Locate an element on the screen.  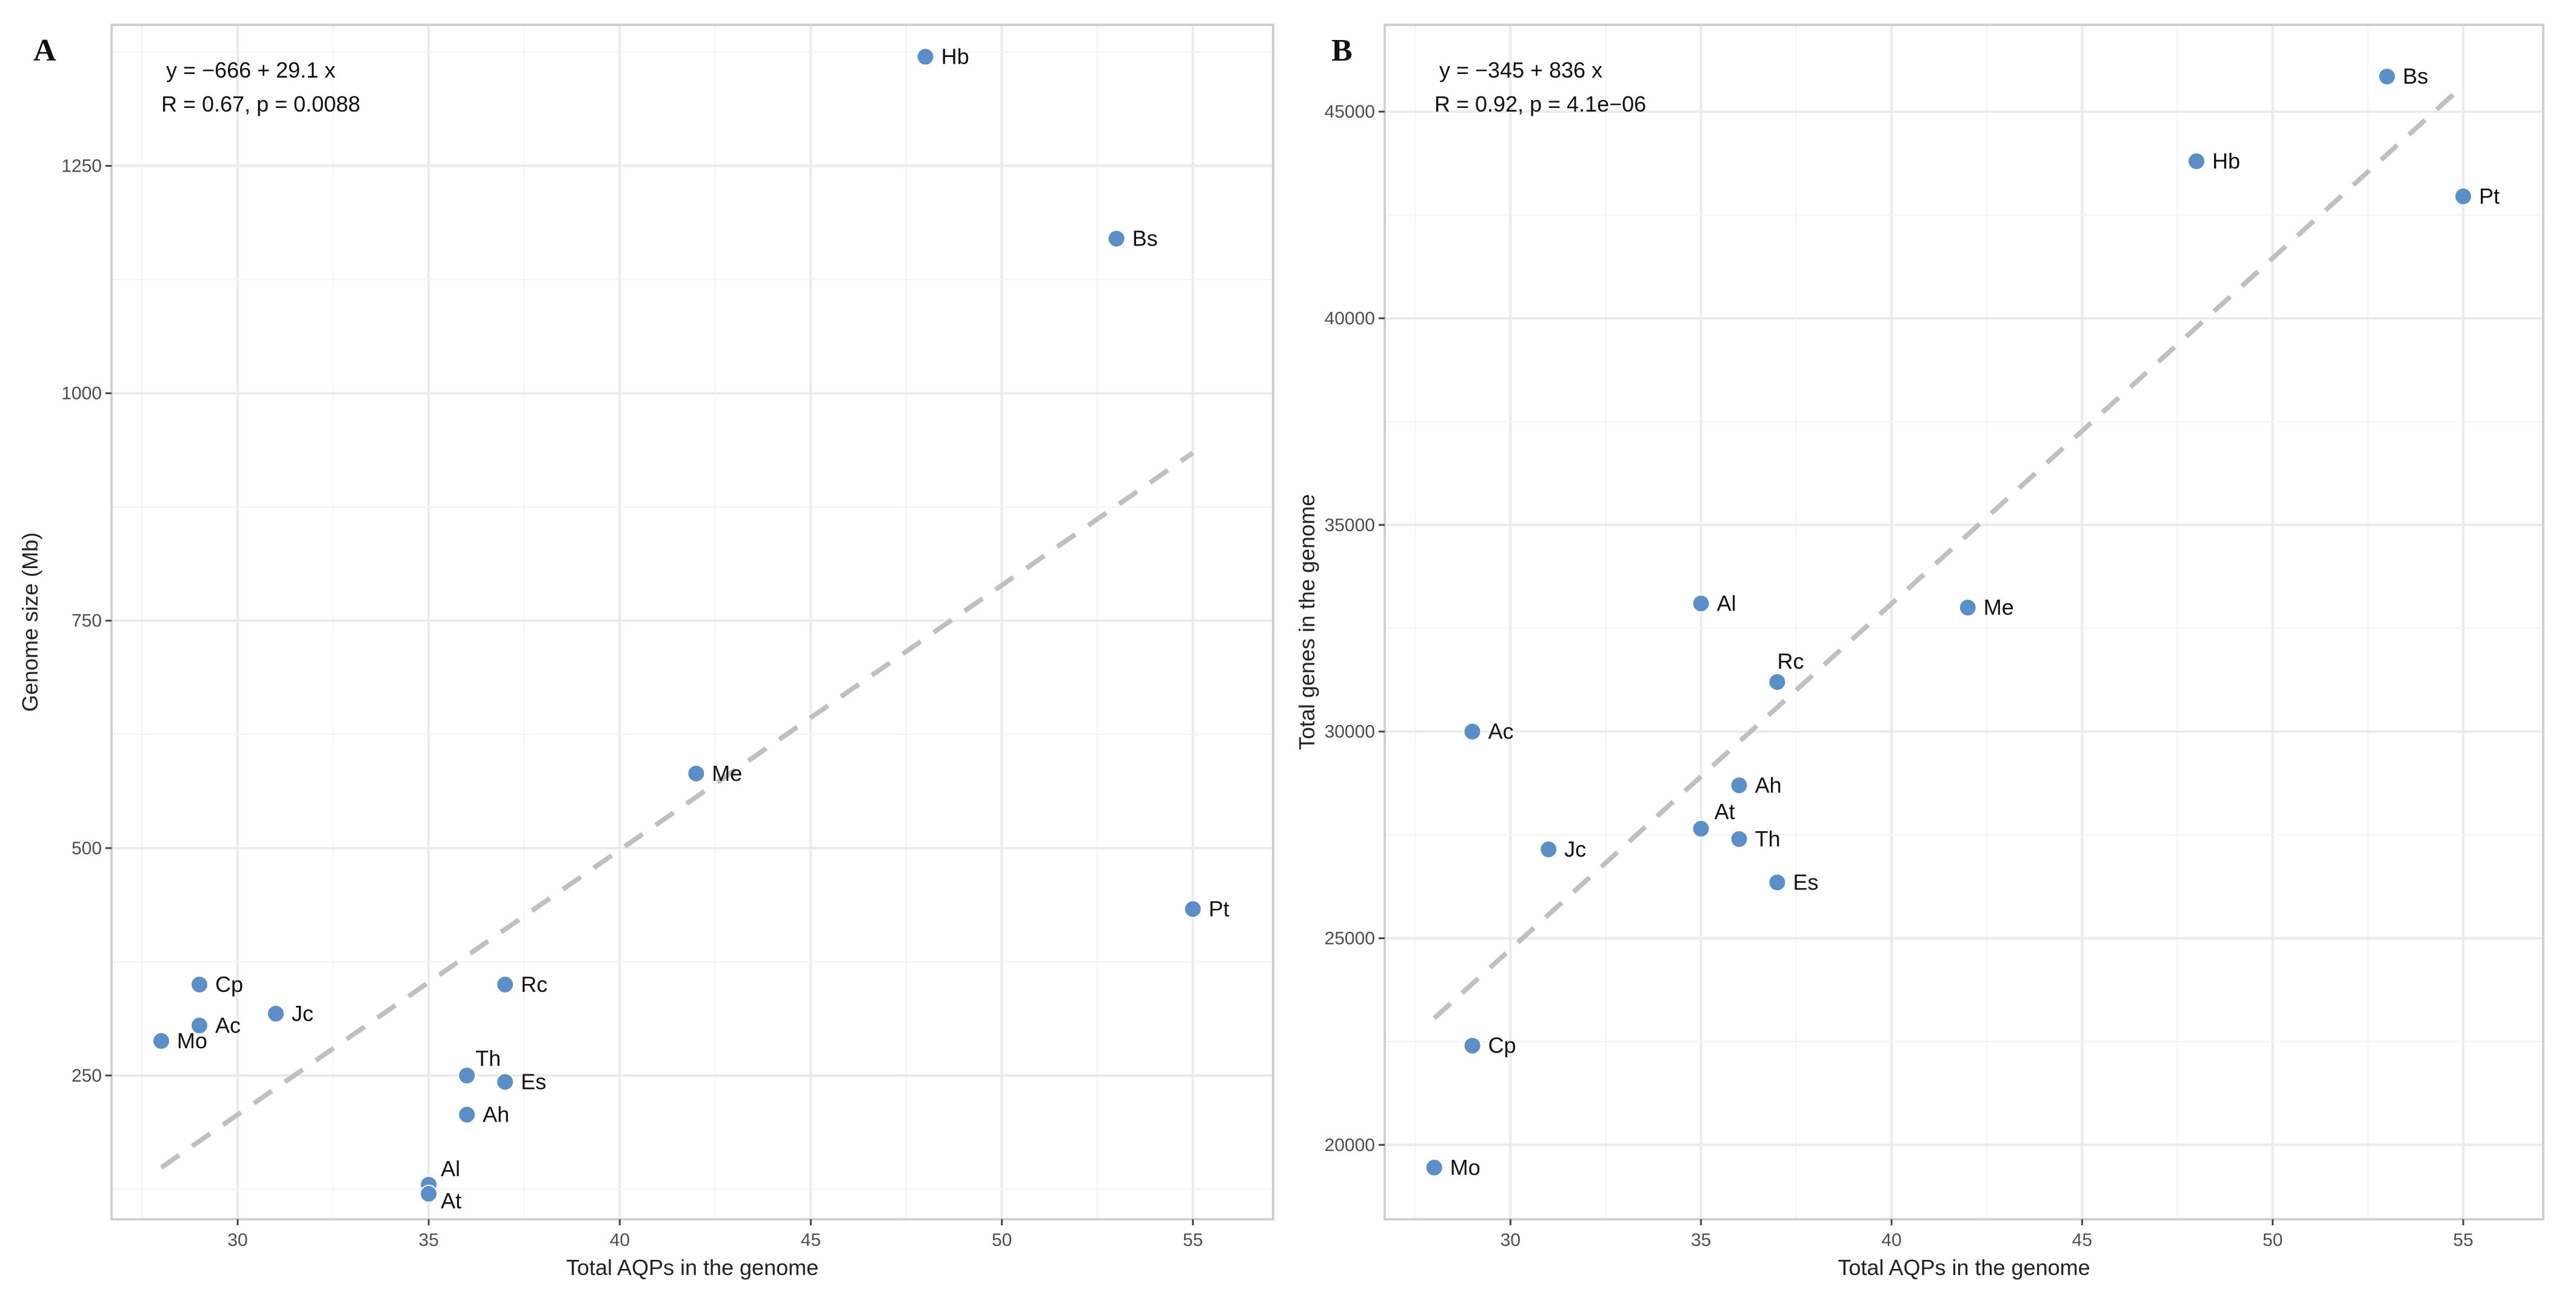
y-tick-label: 250 is located at coordinates (87, 1076).